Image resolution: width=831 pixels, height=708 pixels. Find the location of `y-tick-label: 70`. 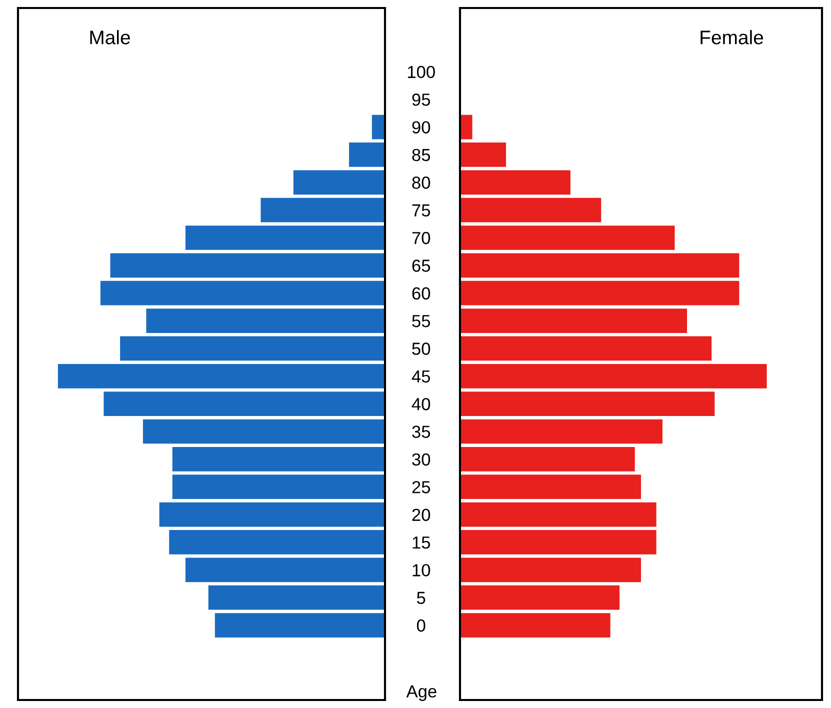

y-tick-label: 70 is located at coordinates (421, 238).